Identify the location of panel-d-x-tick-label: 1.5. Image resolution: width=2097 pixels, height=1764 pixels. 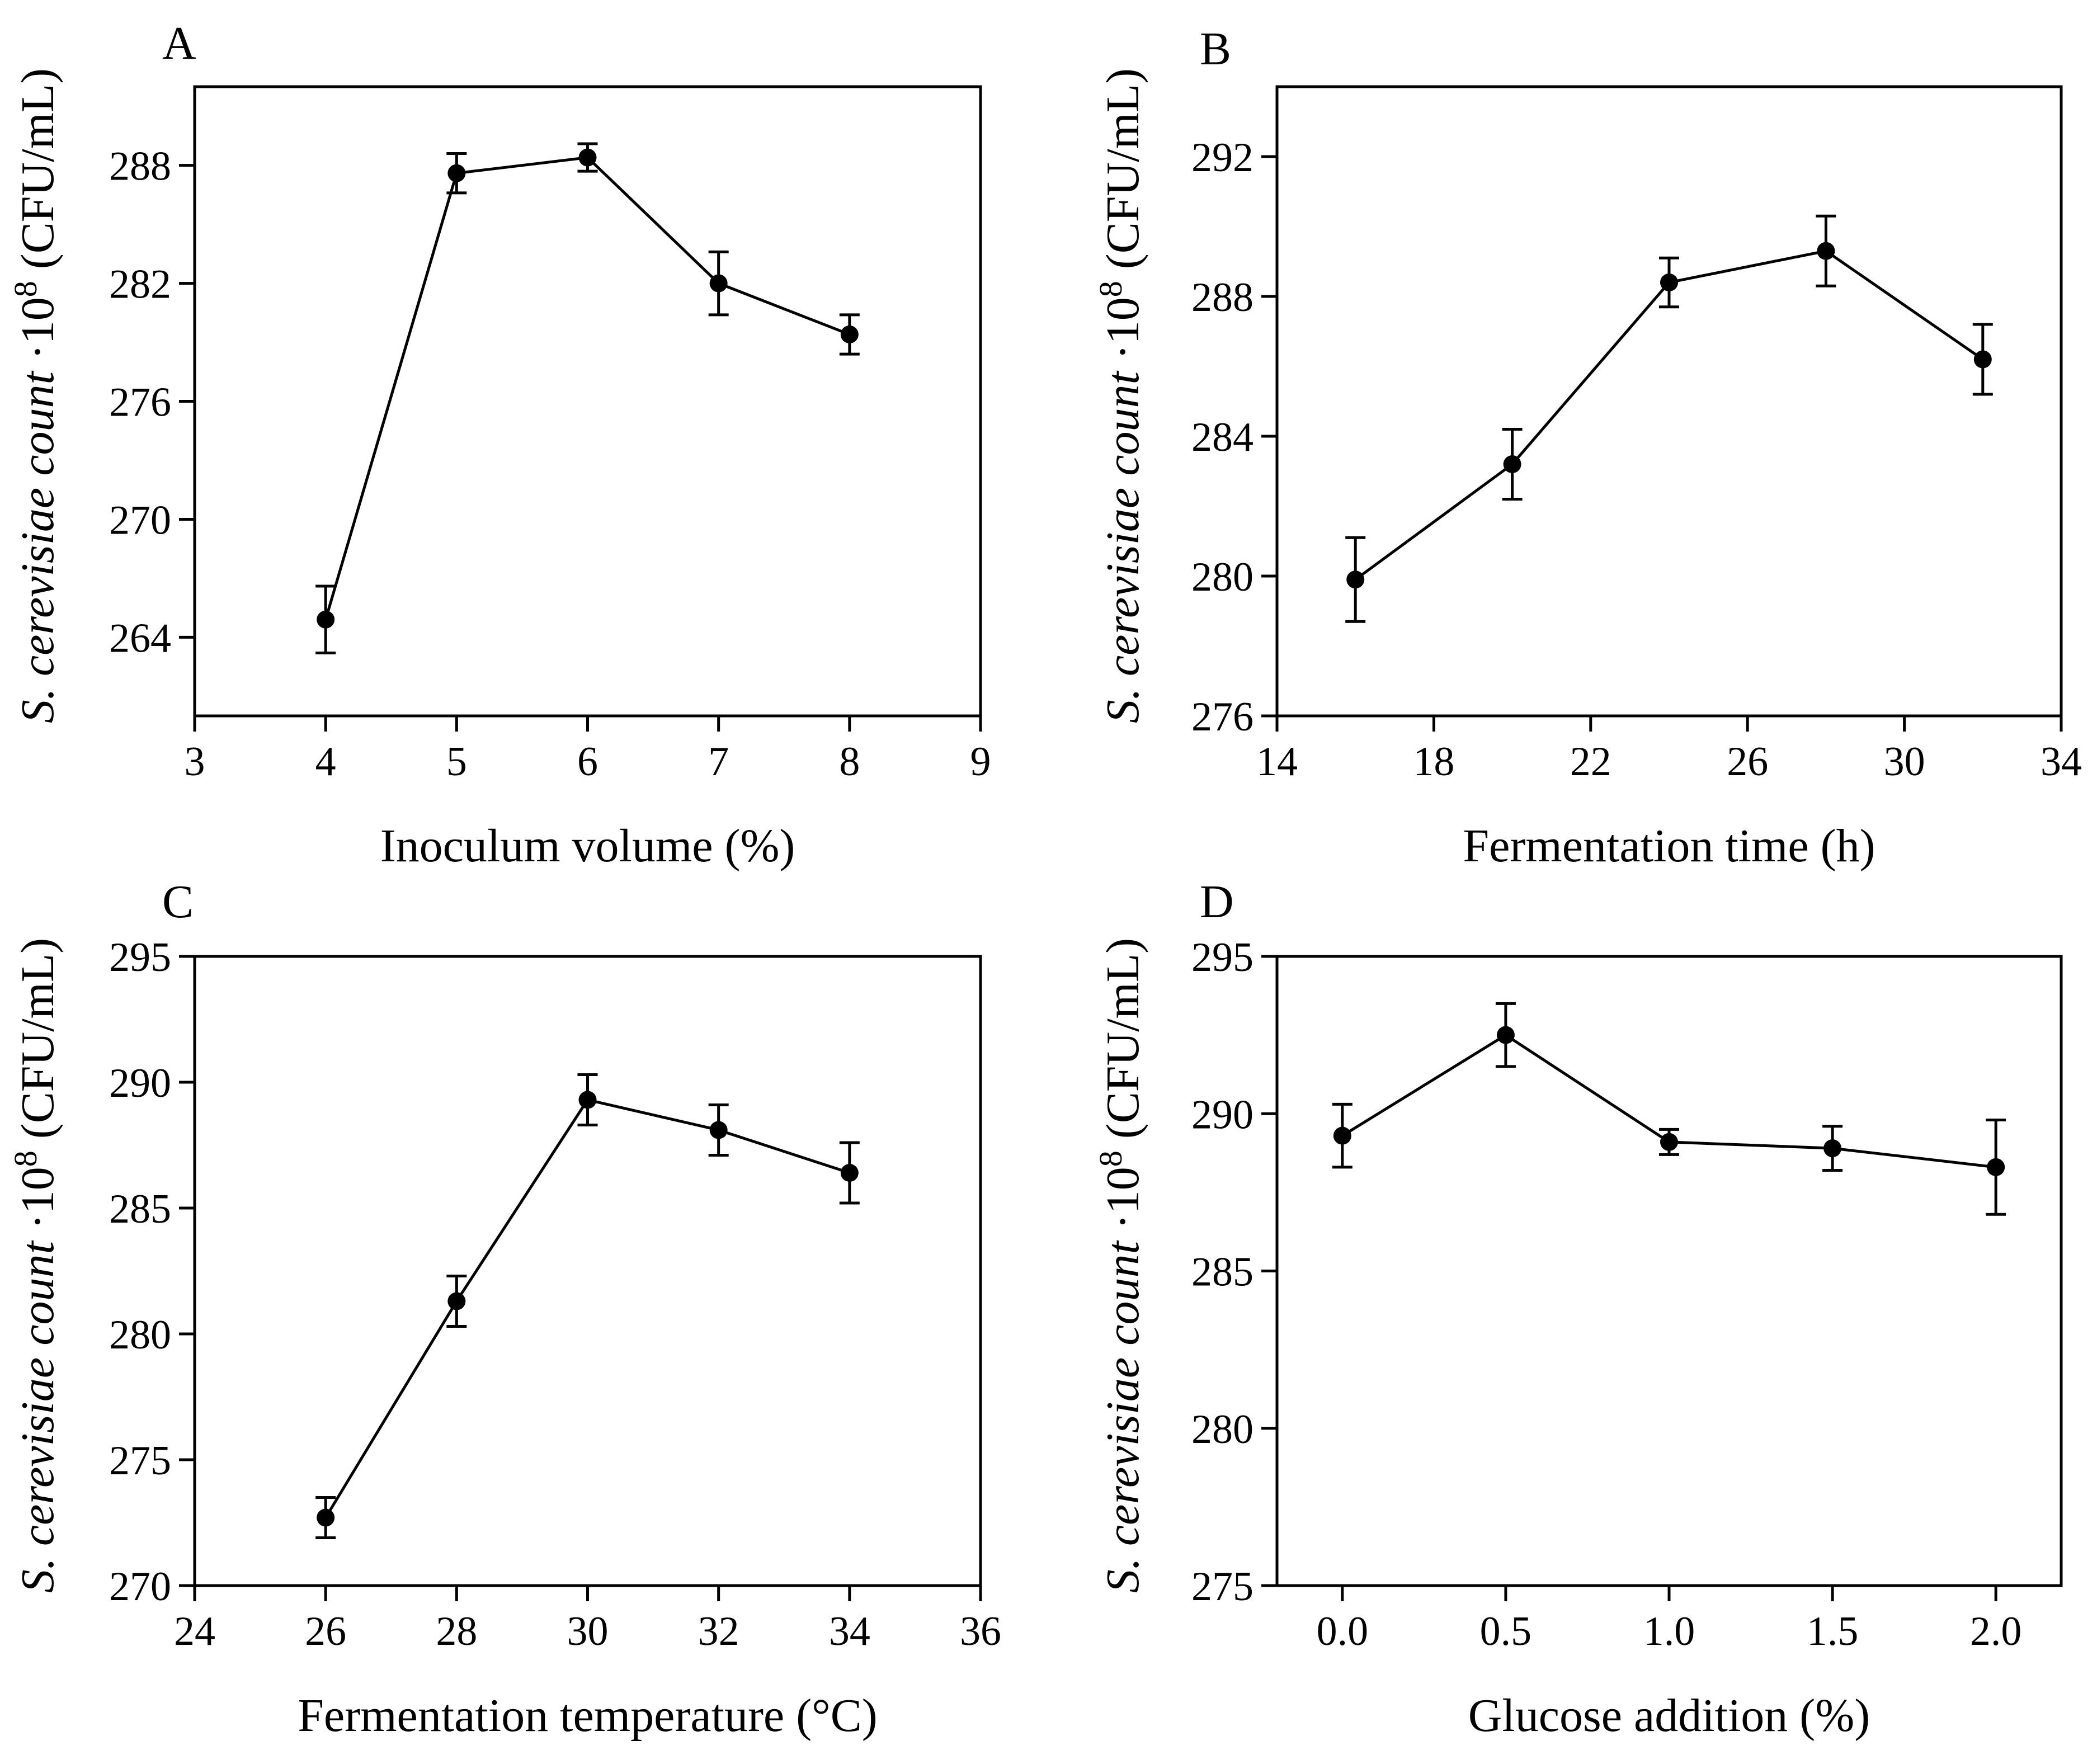
(1833, 1631).